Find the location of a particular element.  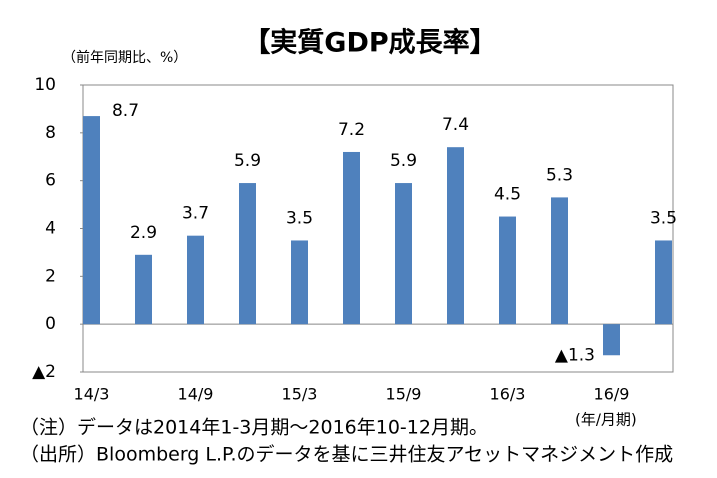

y-tick-label: 4 is located at coordinates (50, 229).